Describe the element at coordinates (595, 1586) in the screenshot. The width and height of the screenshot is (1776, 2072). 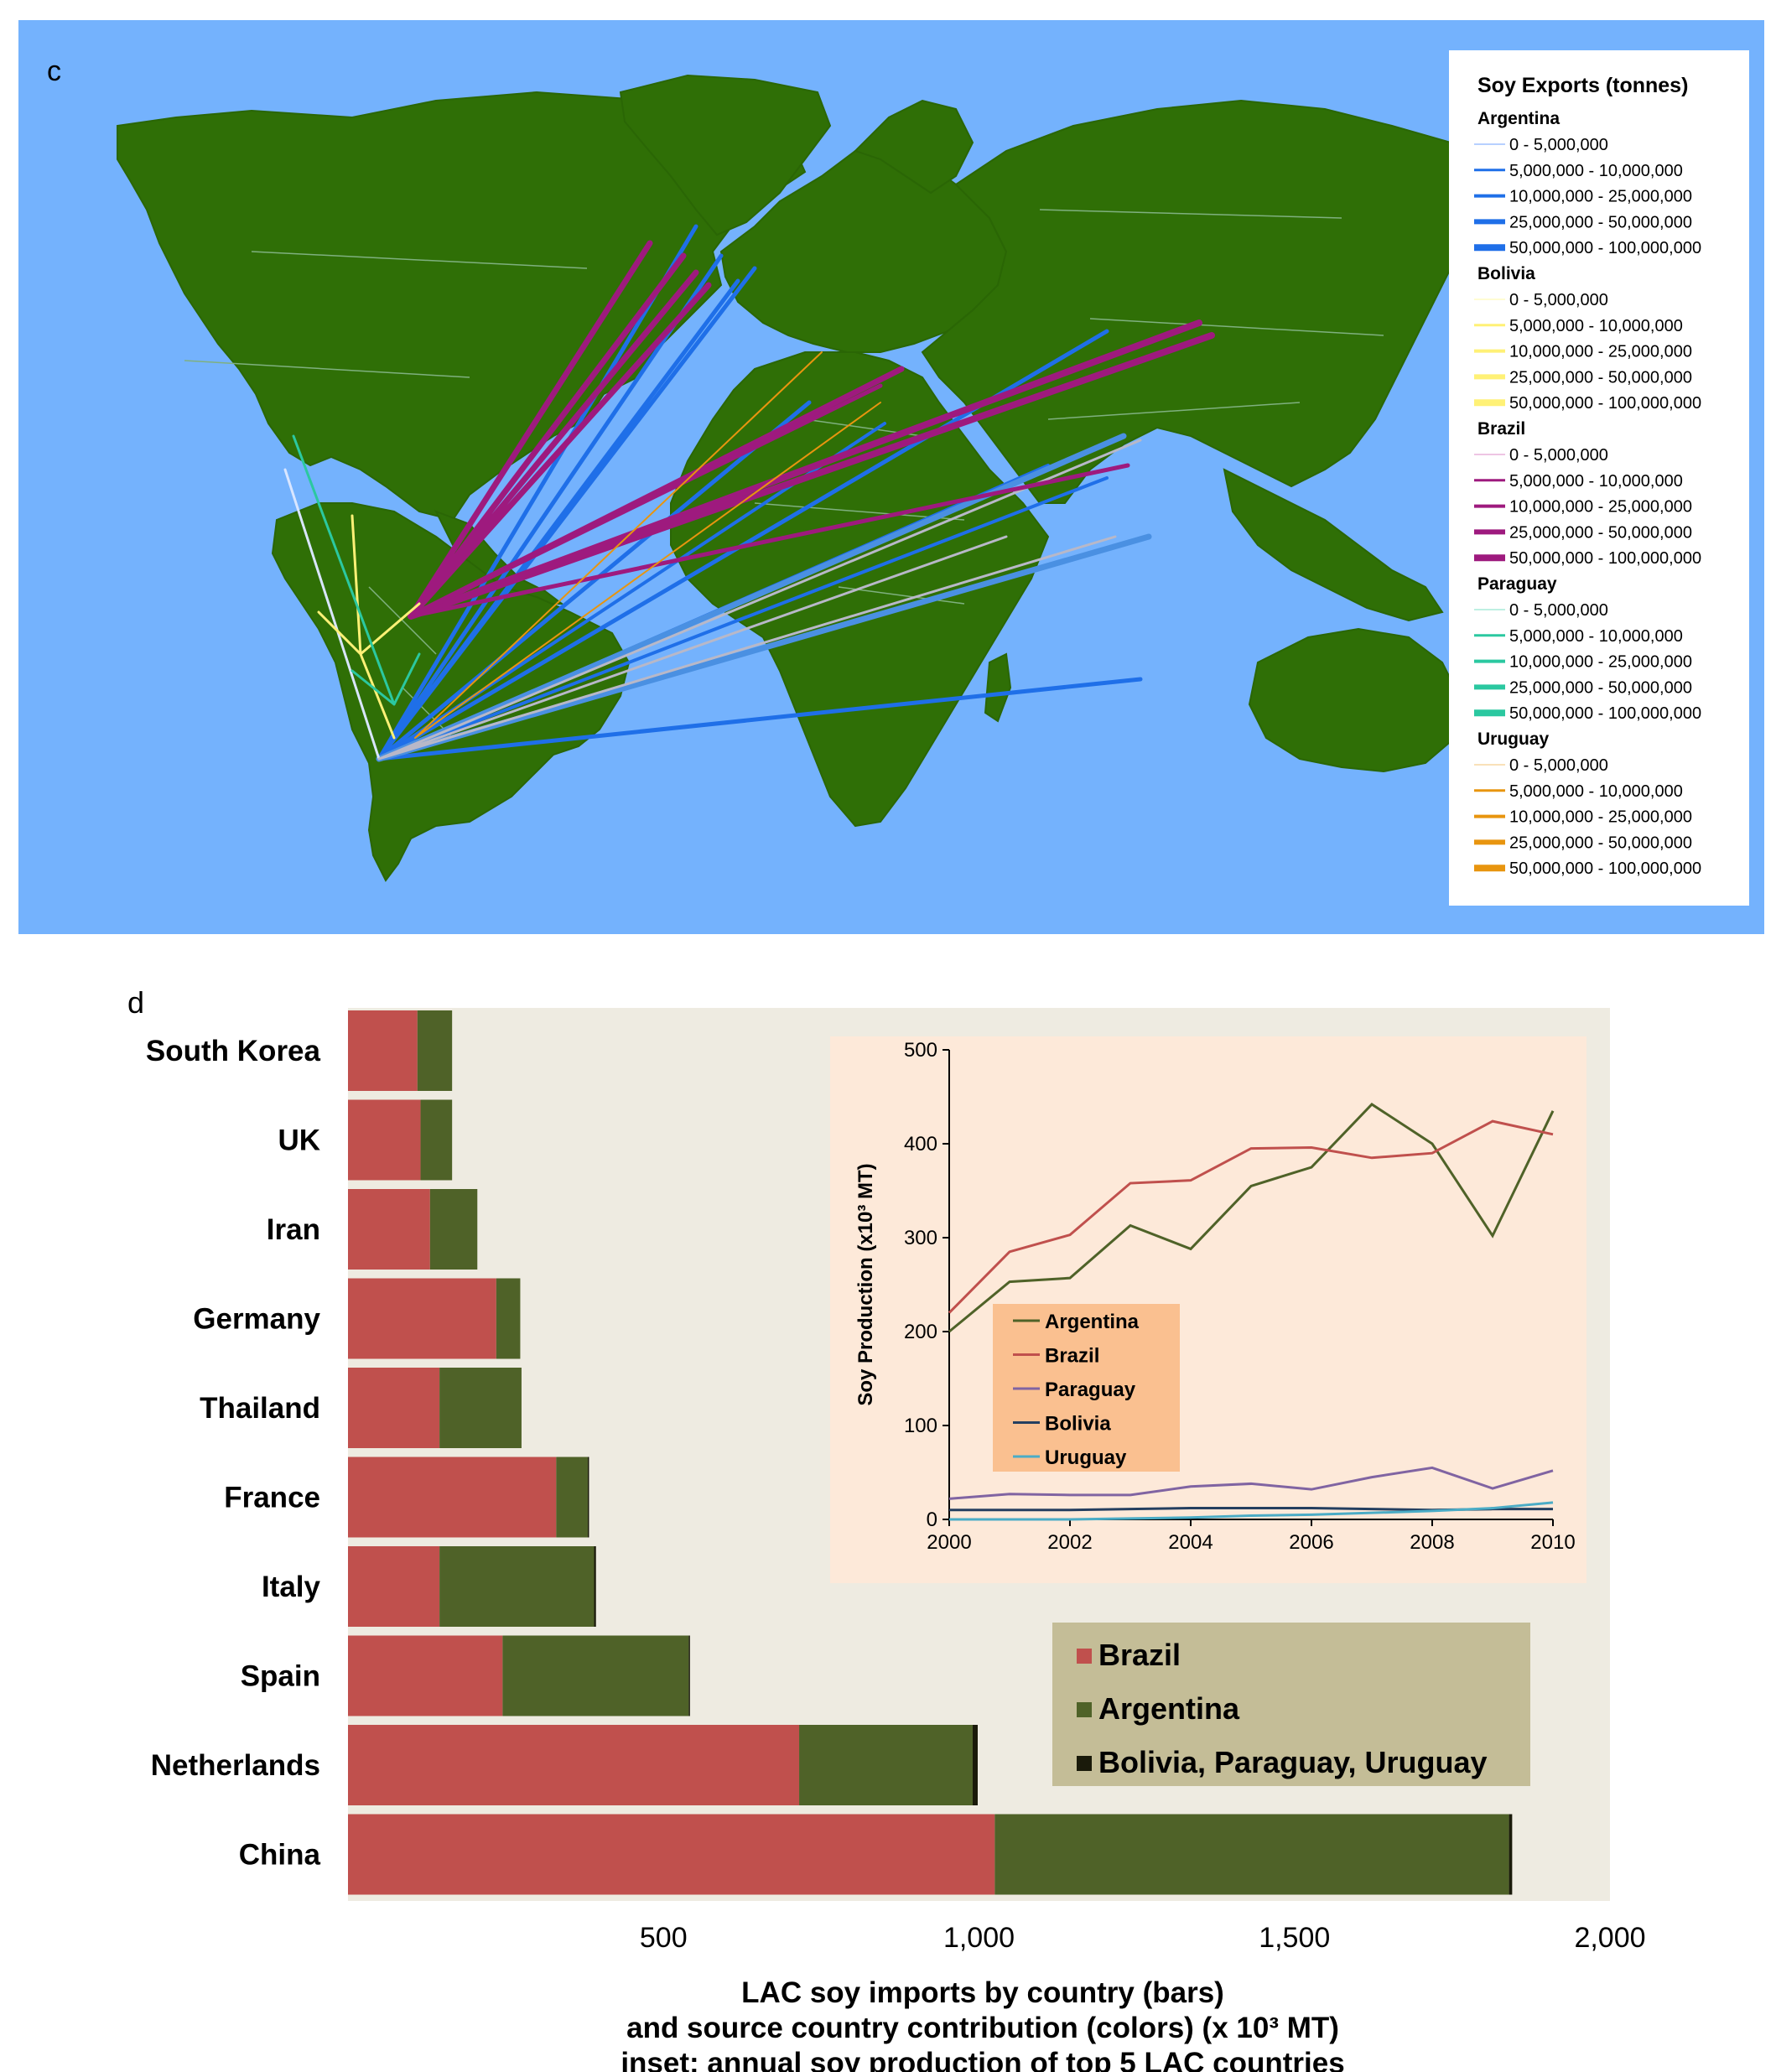
I see `bar-segment-bolivia-paraguay-uruguay-italy` at that location.